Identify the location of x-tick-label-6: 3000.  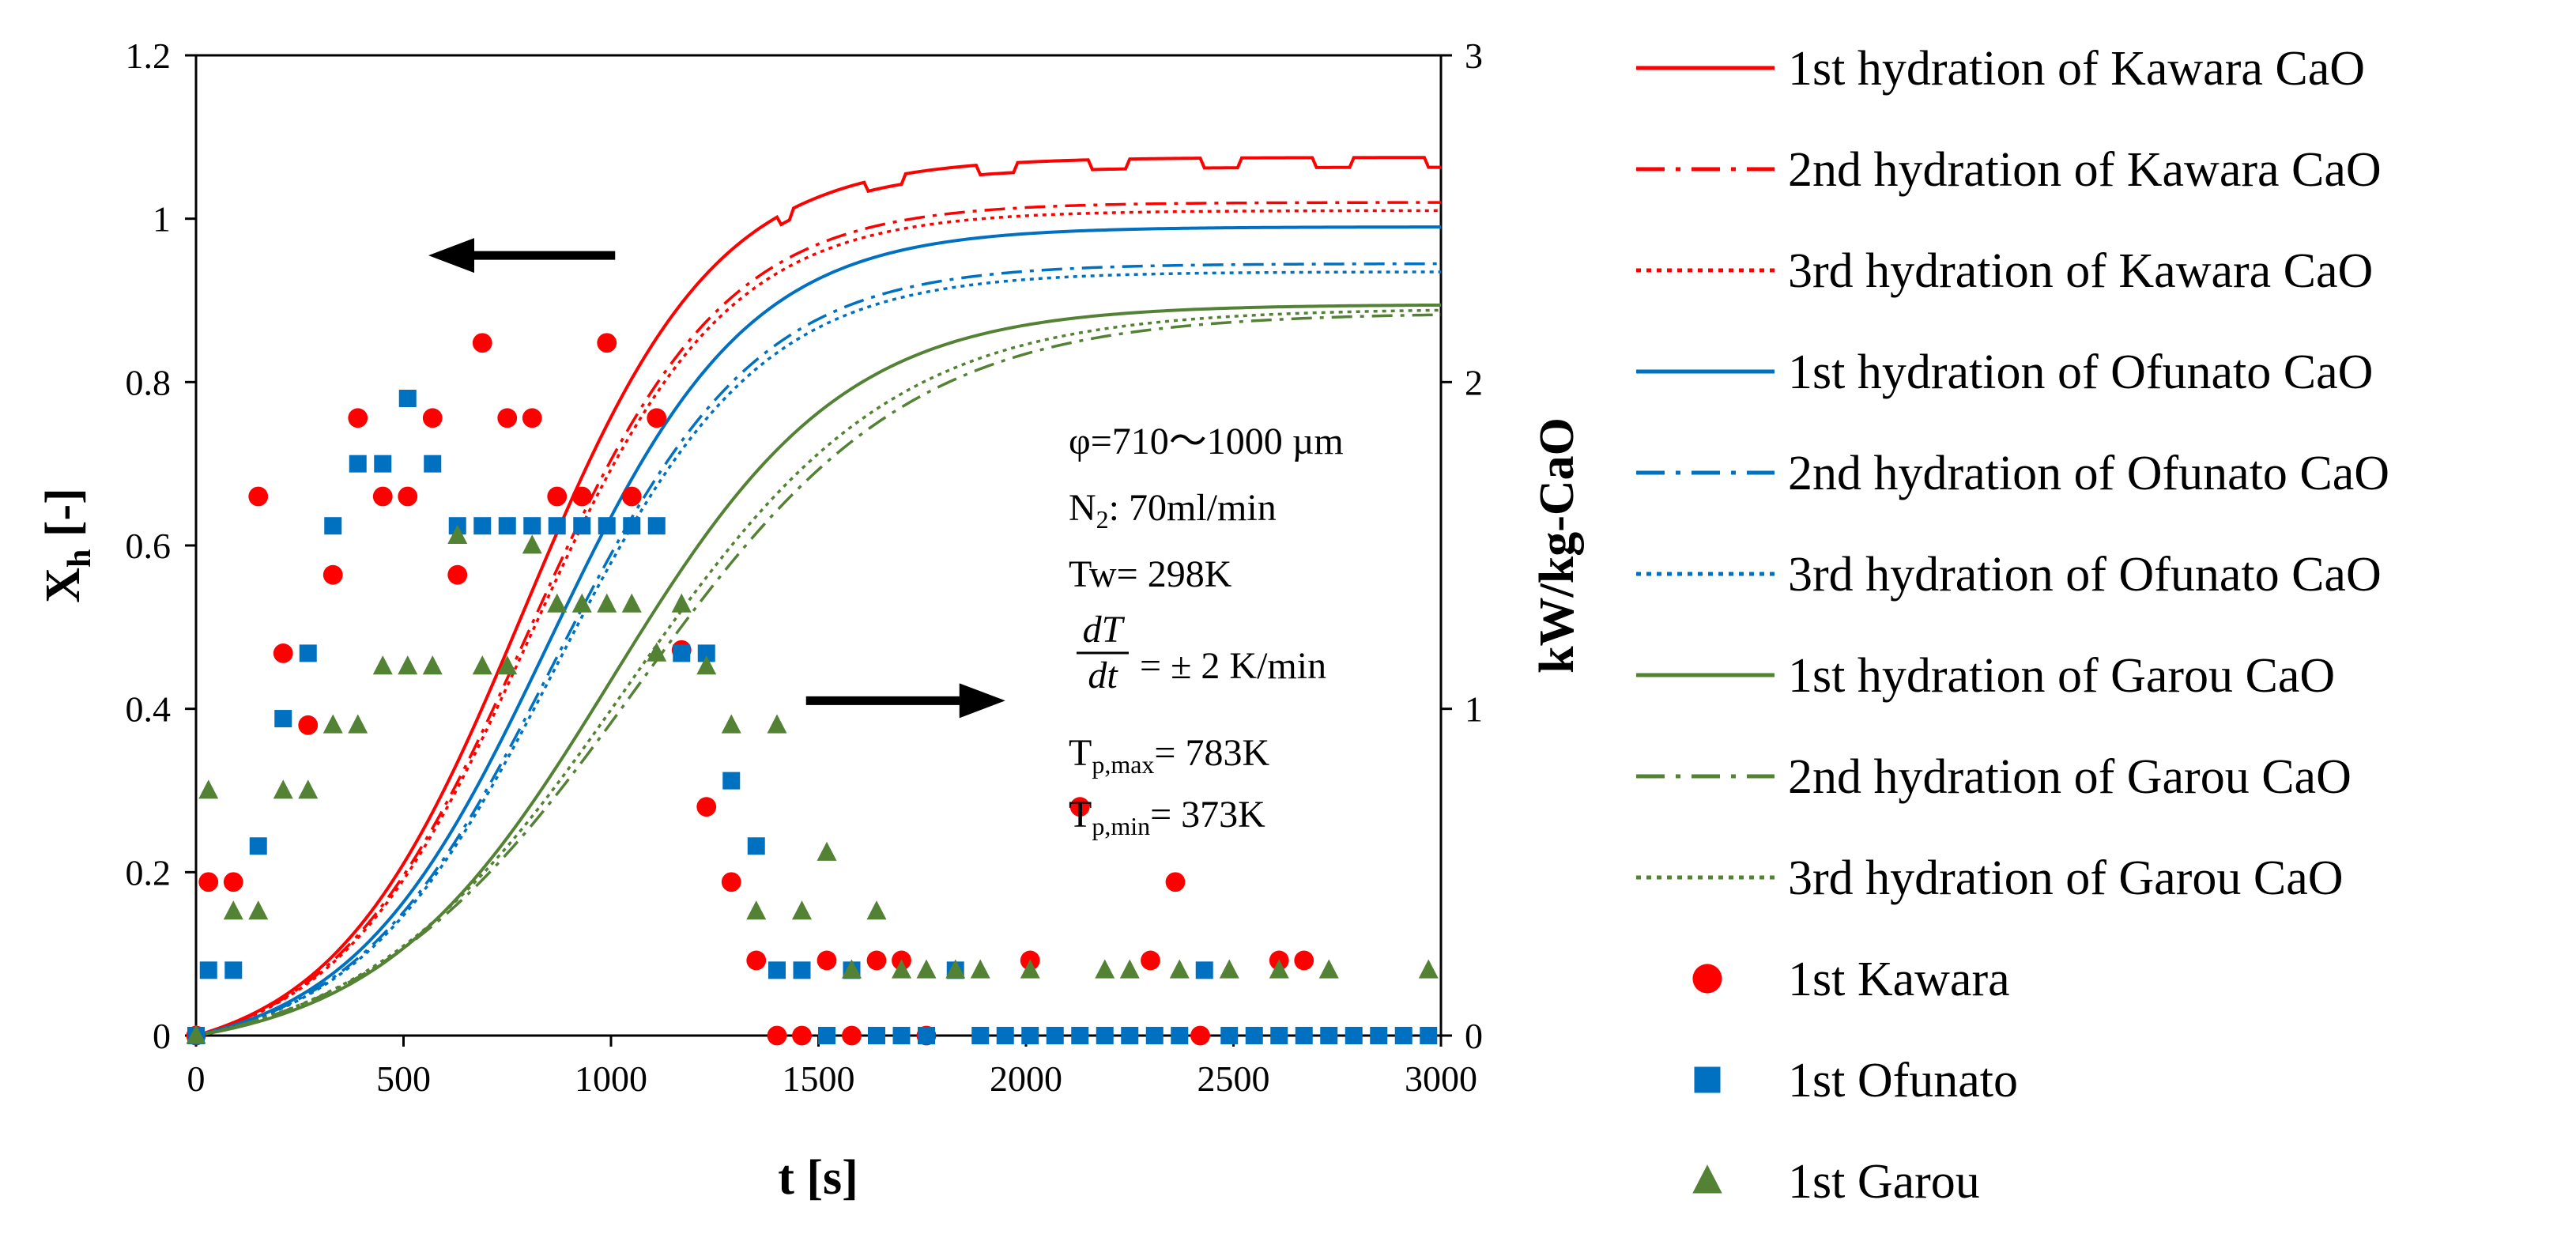
(1441, 1078).